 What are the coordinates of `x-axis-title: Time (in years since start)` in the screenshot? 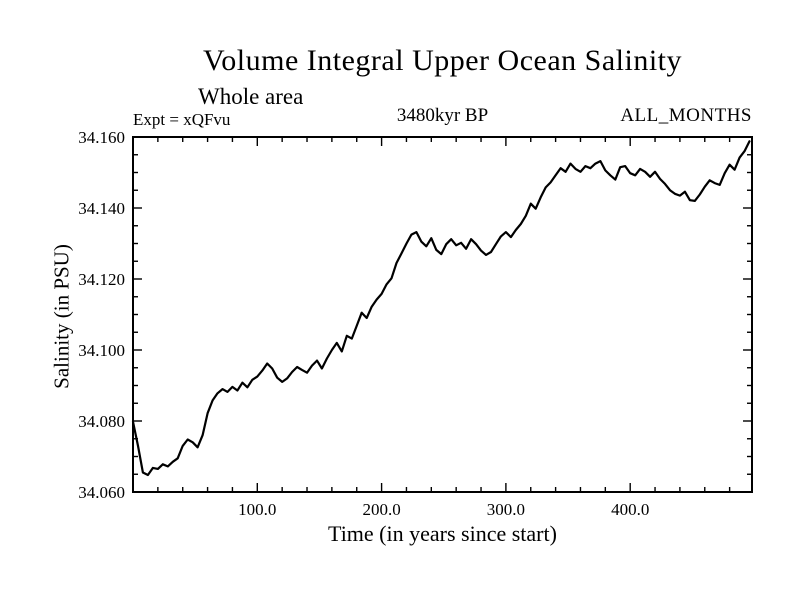 It's located at (442, 533).